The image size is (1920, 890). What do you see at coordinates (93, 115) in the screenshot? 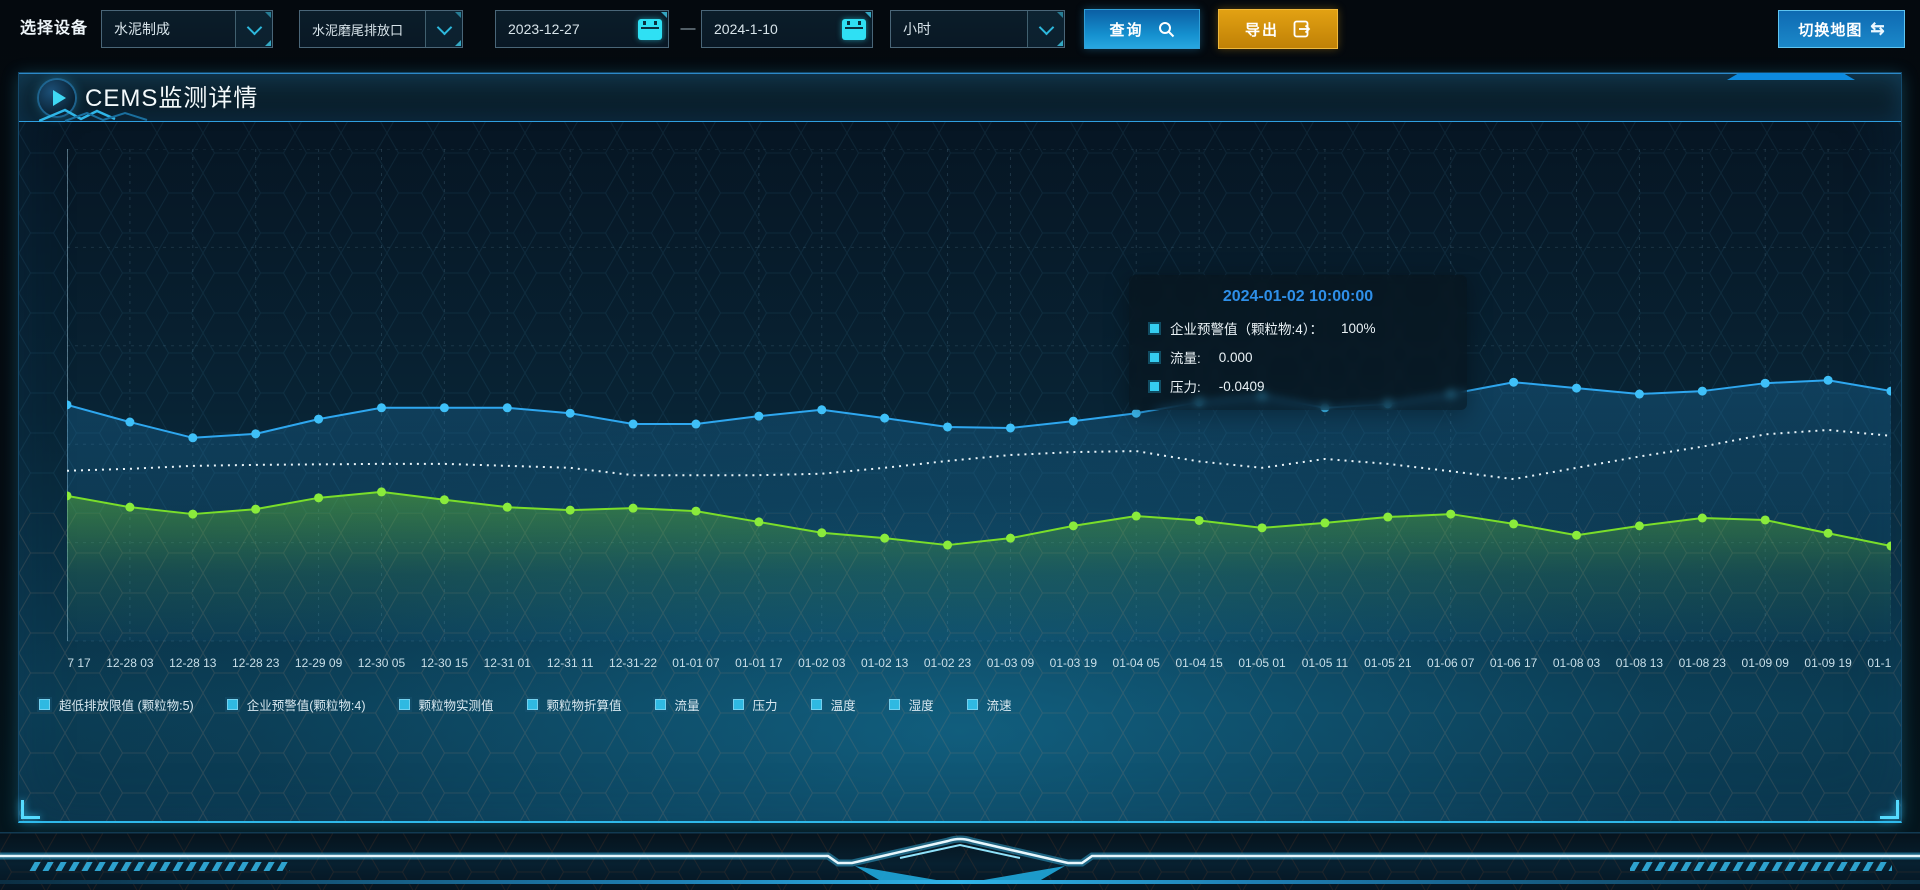
I see `header-zigzag-decoration` at bounding box center [93, 115].